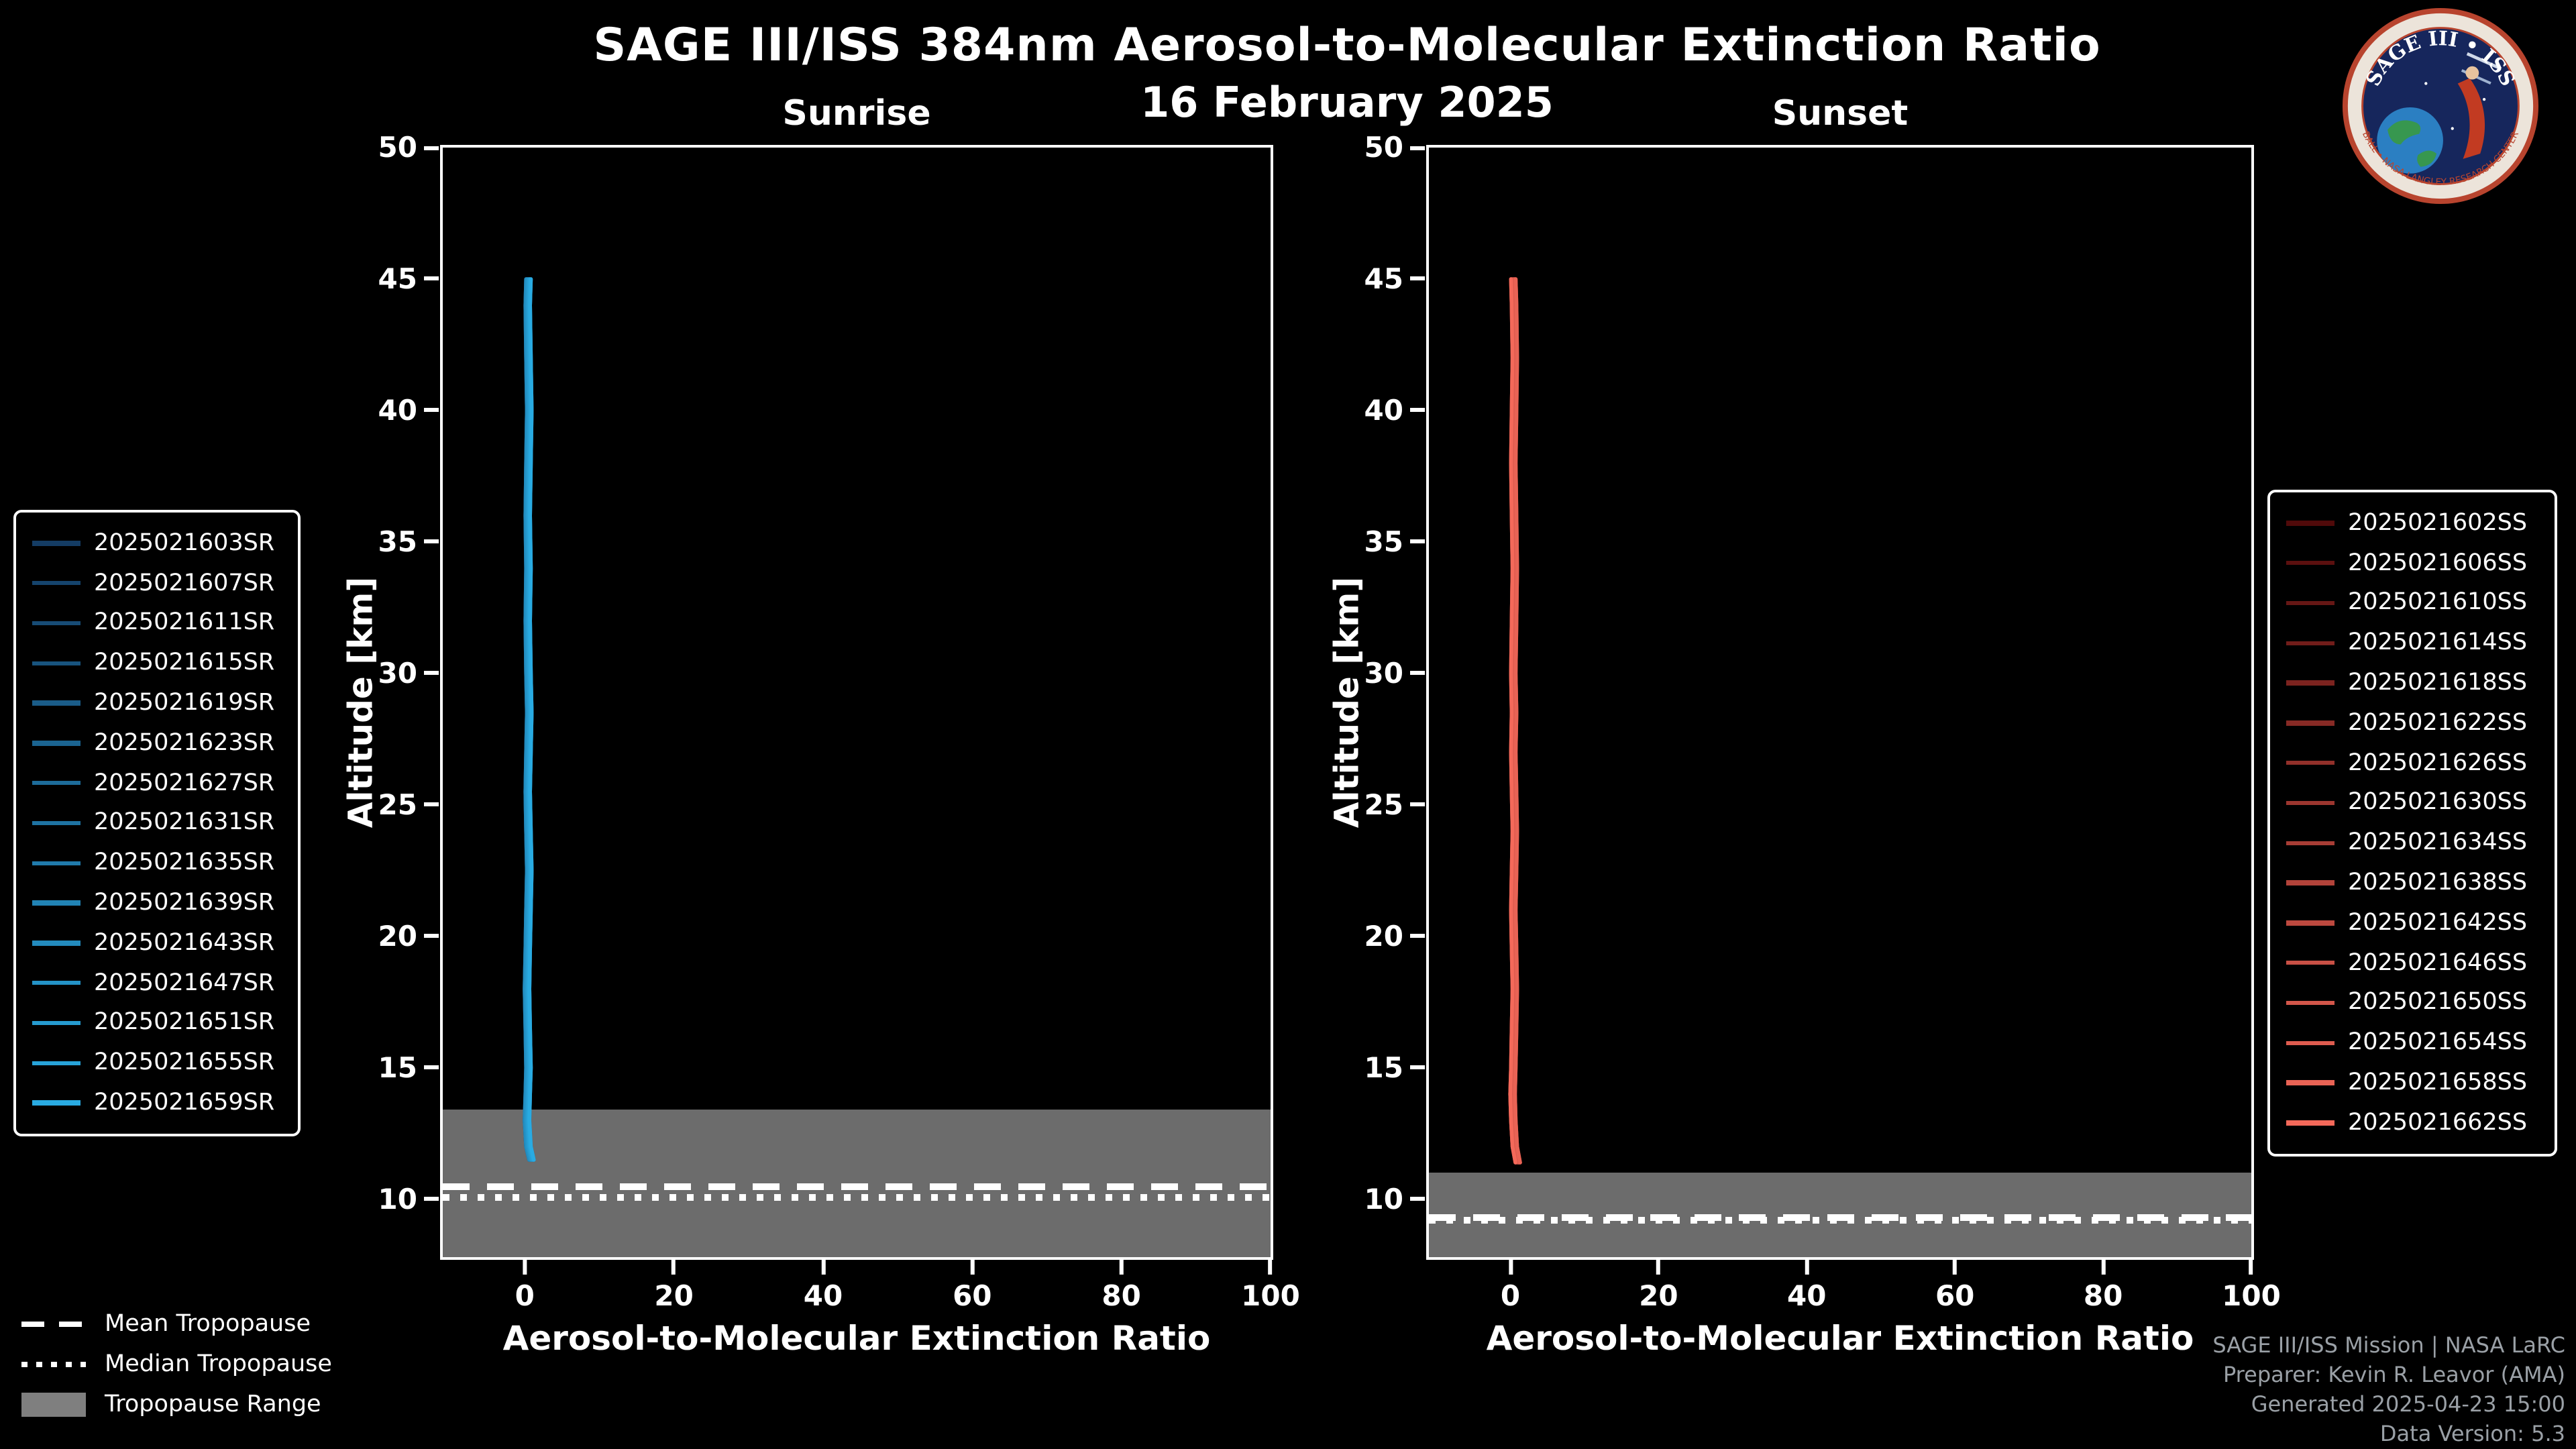  What do you see at coordinates (1840, 114) in the screenshot?
I see `sunset-panel-title: Sunset` at bounding box center [1840, 114].